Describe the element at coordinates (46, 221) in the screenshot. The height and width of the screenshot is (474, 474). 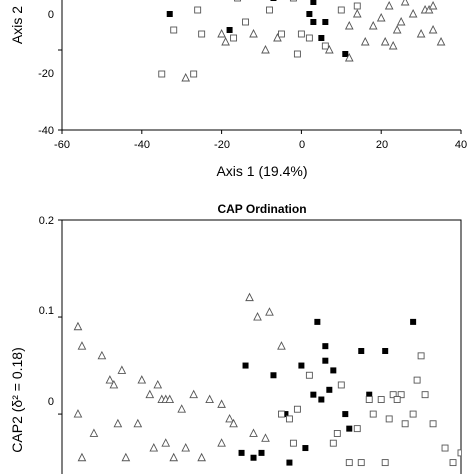
I see `y-tick-label-0-2: 0.2` at that location.